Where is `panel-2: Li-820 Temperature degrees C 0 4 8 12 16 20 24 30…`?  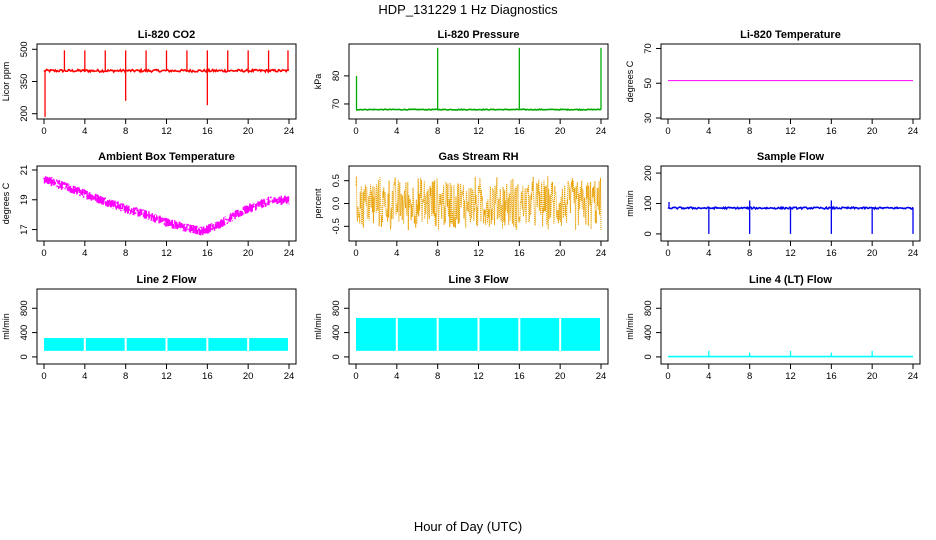
panel-2: Li-820 Temperature degrees C 0 4 8 12 16 20 24 30… is located at coordinates (773, 83).